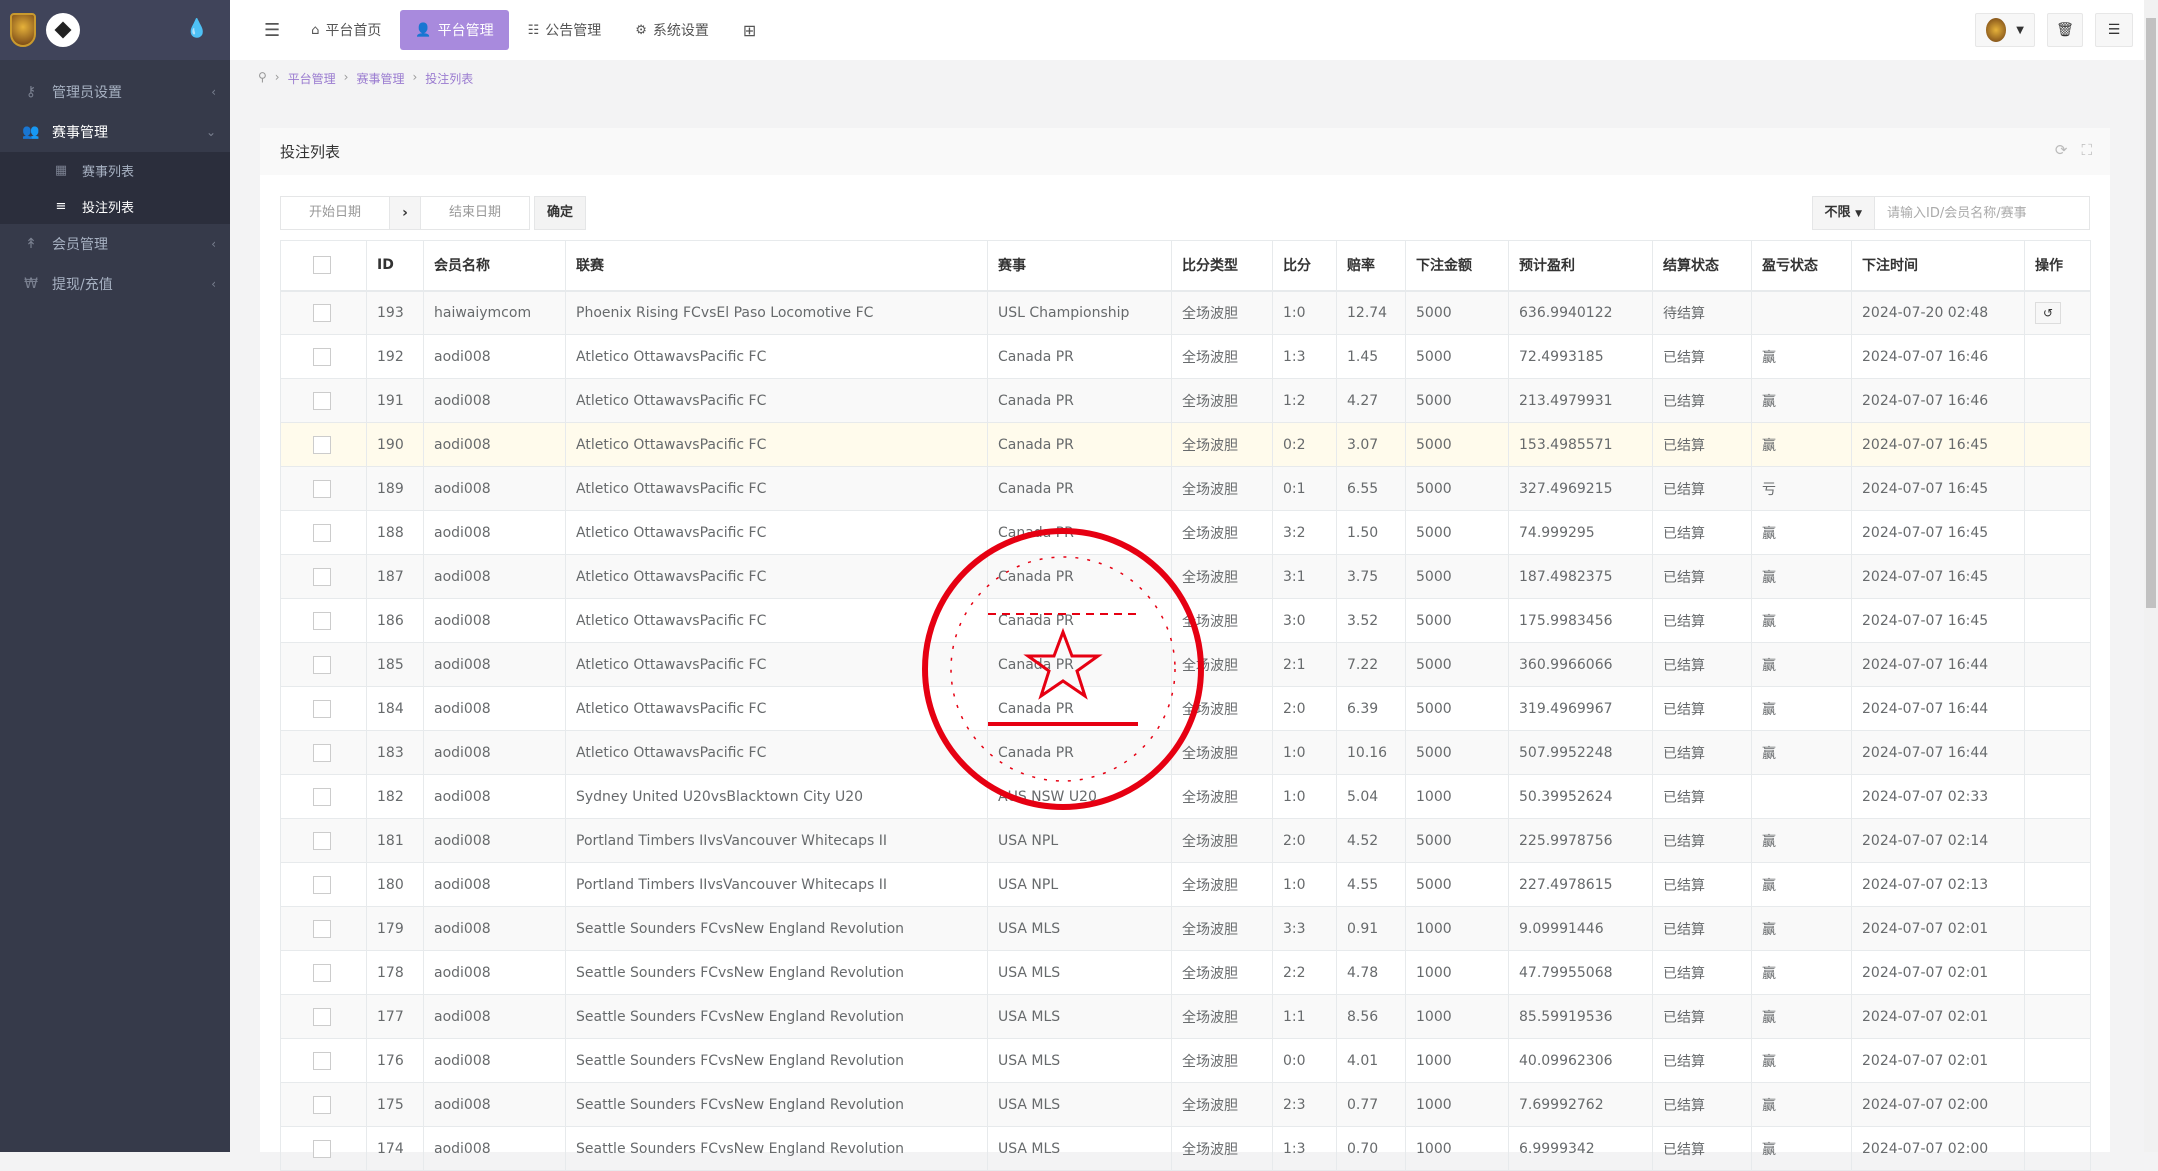  I want to click on table-cell: 4.27, so click(1371, 400).